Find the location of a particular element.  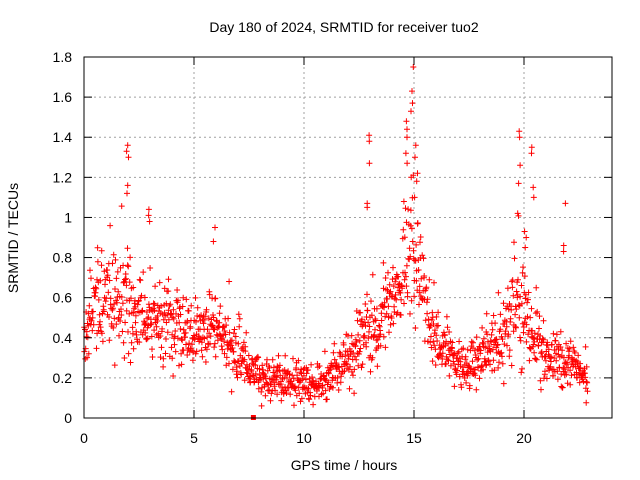

y-tick-label: 0.8 is located at coordinates (63, 258).